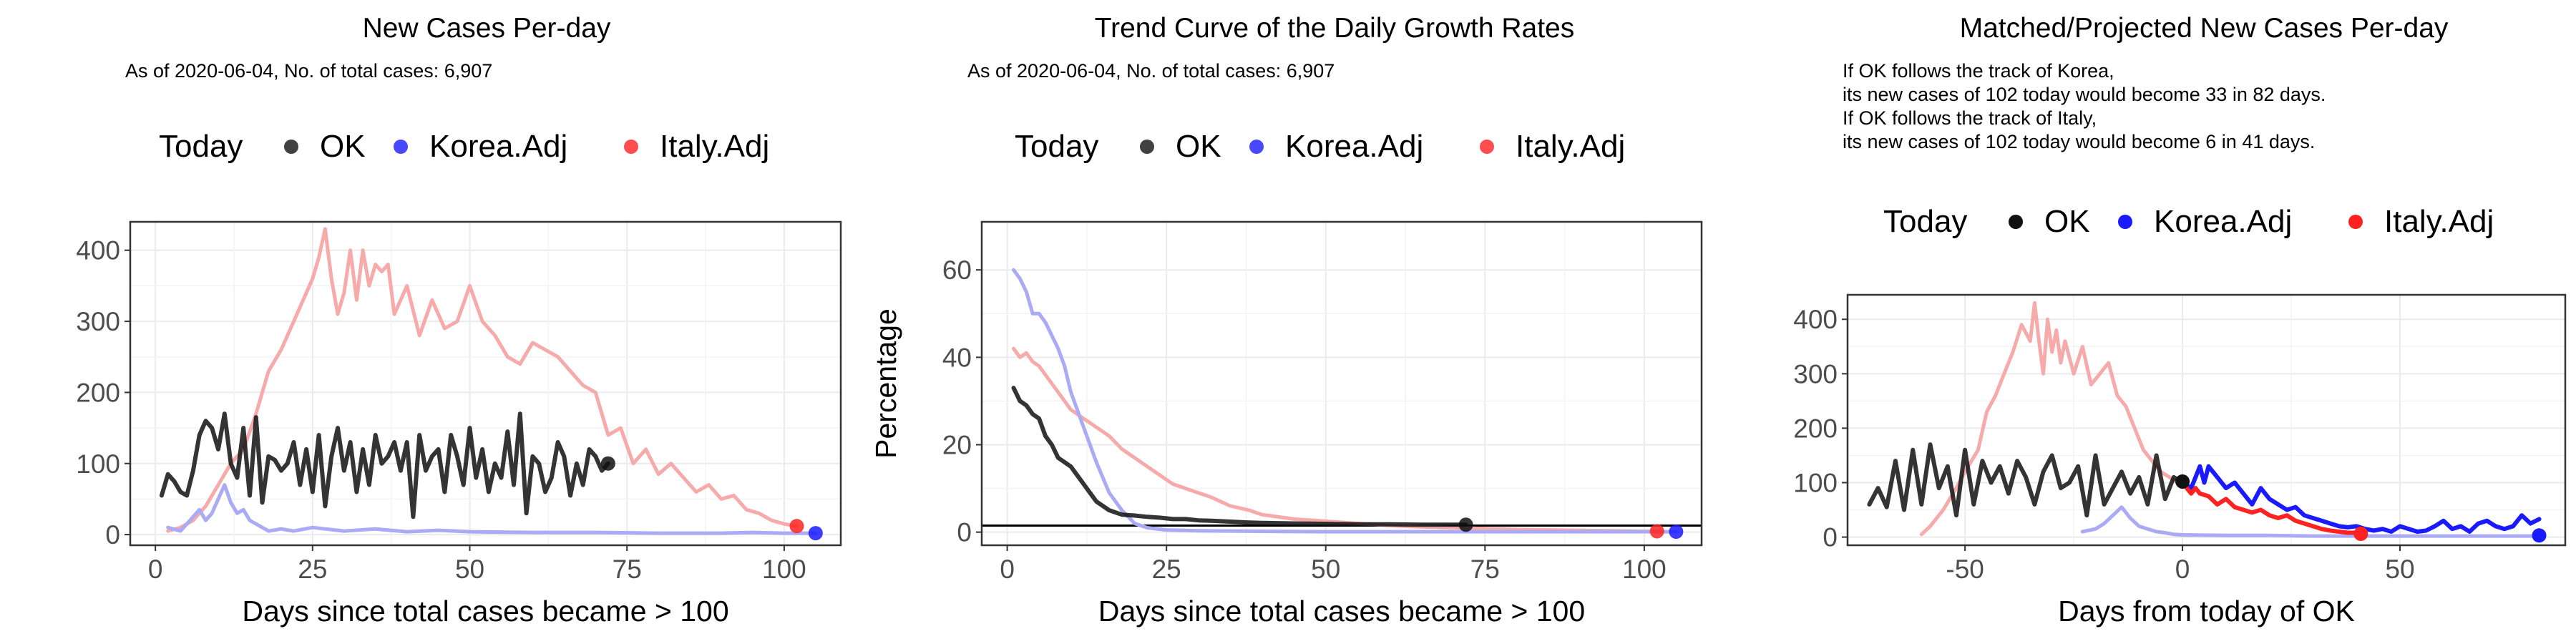 This screenshot has height=644, width=2576. What do you see at coordinates (957, 445) in the screenshot?
I see `y-tick-label: 20` at bounding box center [957, 445].